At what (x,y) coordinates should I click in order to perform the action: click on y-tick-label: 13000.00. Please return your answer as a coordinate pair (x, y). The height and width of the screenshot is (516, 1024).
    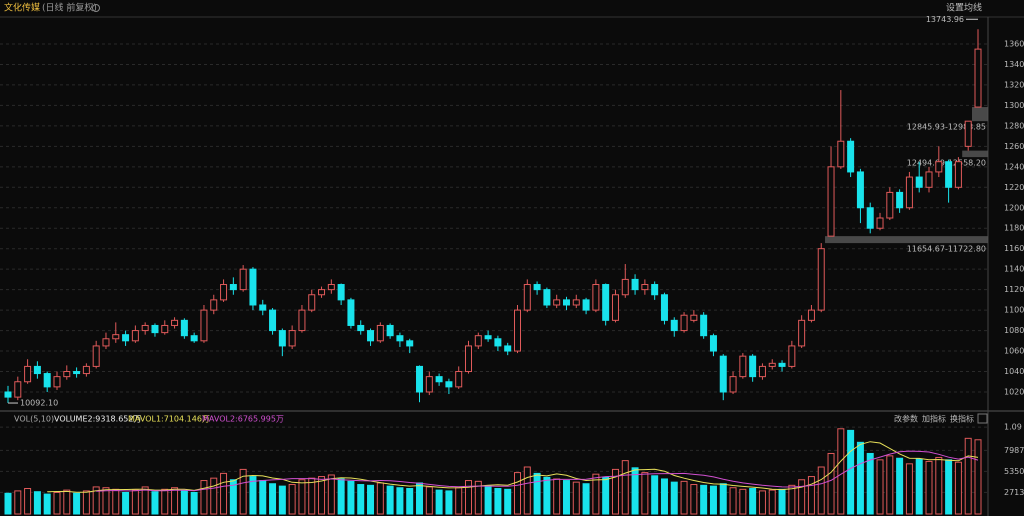
    Looking at the image, I should click on (1014, 105).